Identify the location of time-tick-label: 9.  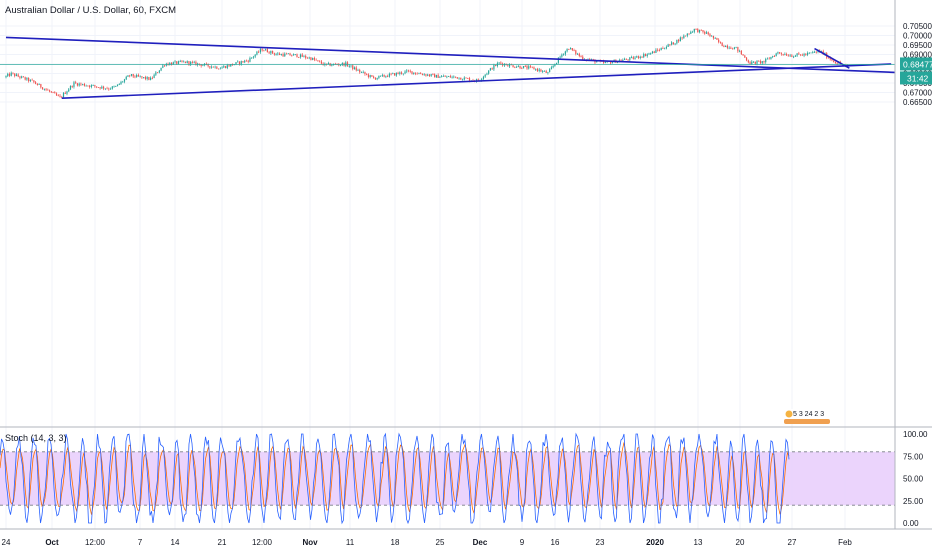
(522, 542).